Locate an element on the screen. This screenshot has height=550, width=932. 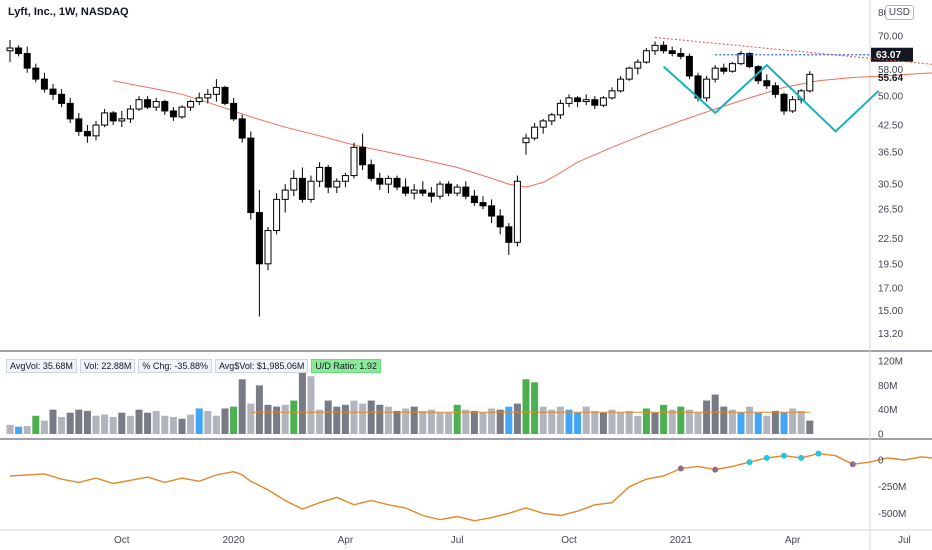
x-tick-label: Jul is located at coordinates (904, 540).